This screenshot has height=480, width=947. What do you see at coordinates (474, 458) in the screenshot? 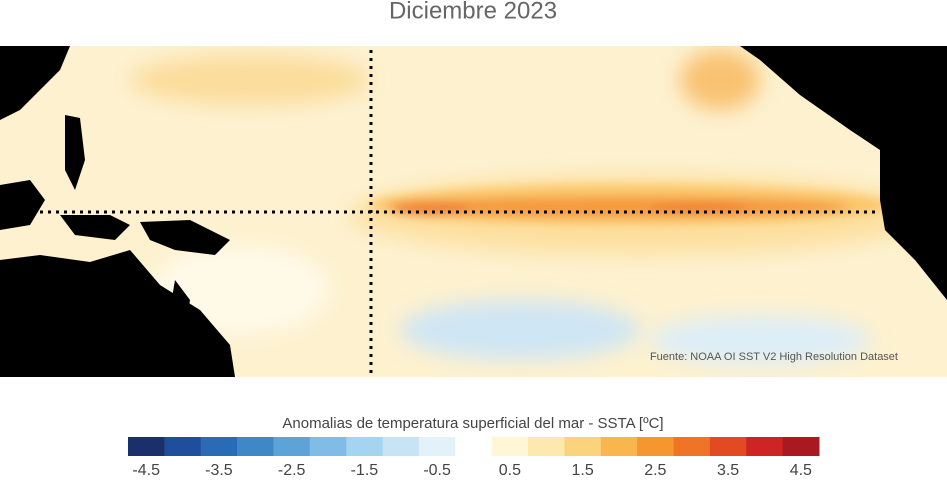
I see `colorbar: -4.5 -3.5 -2.5 -1.5 -0.5 0.5 1.5 2.5 3.5 4.5` at bounding box center [474, 458].